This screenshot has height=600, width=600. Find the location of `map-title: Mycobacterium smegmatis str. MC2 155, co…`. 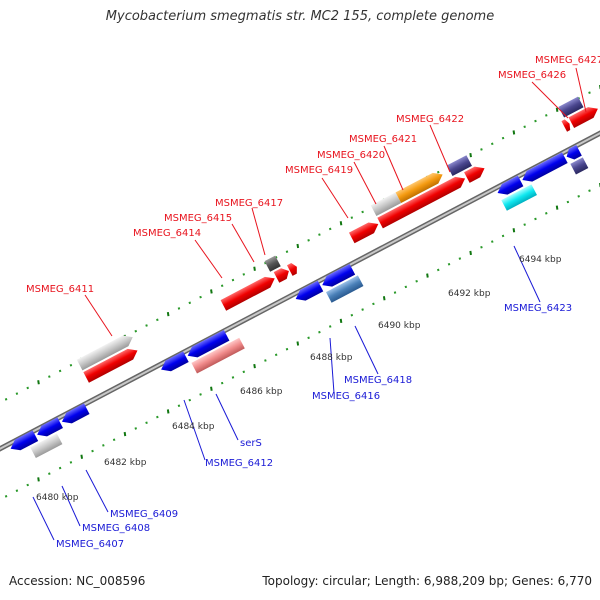

map-title: Mycobacterium smegmatis str. MC2 155, co… is located at coordinates (300, 16).